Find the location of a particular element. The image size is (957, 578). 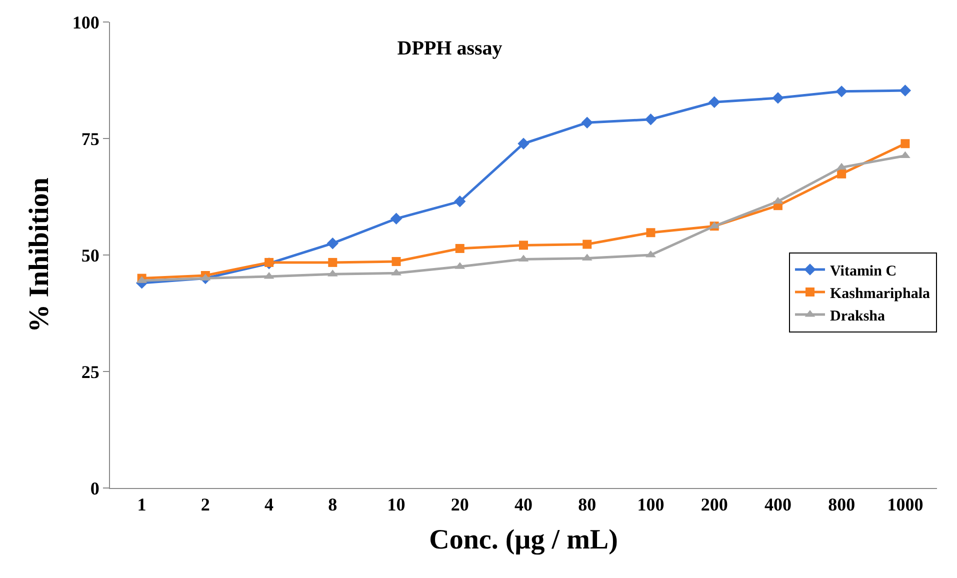

x-tick-label: 200 is located at coordinates (714, 504).